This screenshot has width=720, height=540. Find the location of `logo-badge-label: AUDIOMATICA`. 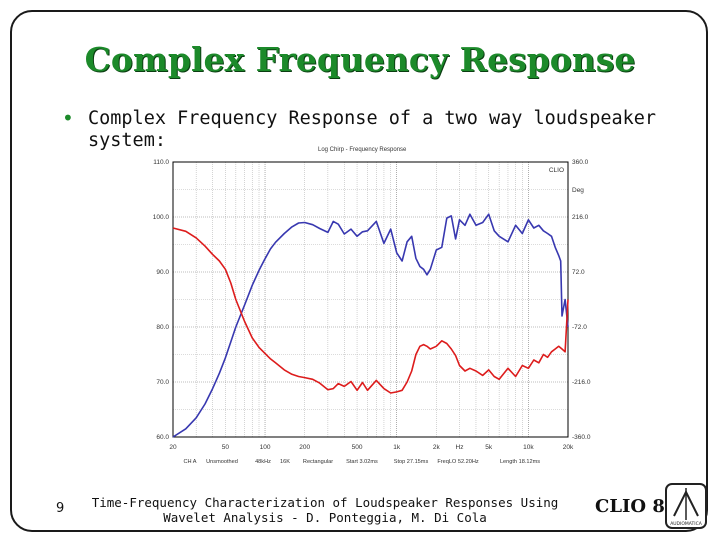

logo-badge-label: AUDIOMATICA is located at coordinates (686, 524).